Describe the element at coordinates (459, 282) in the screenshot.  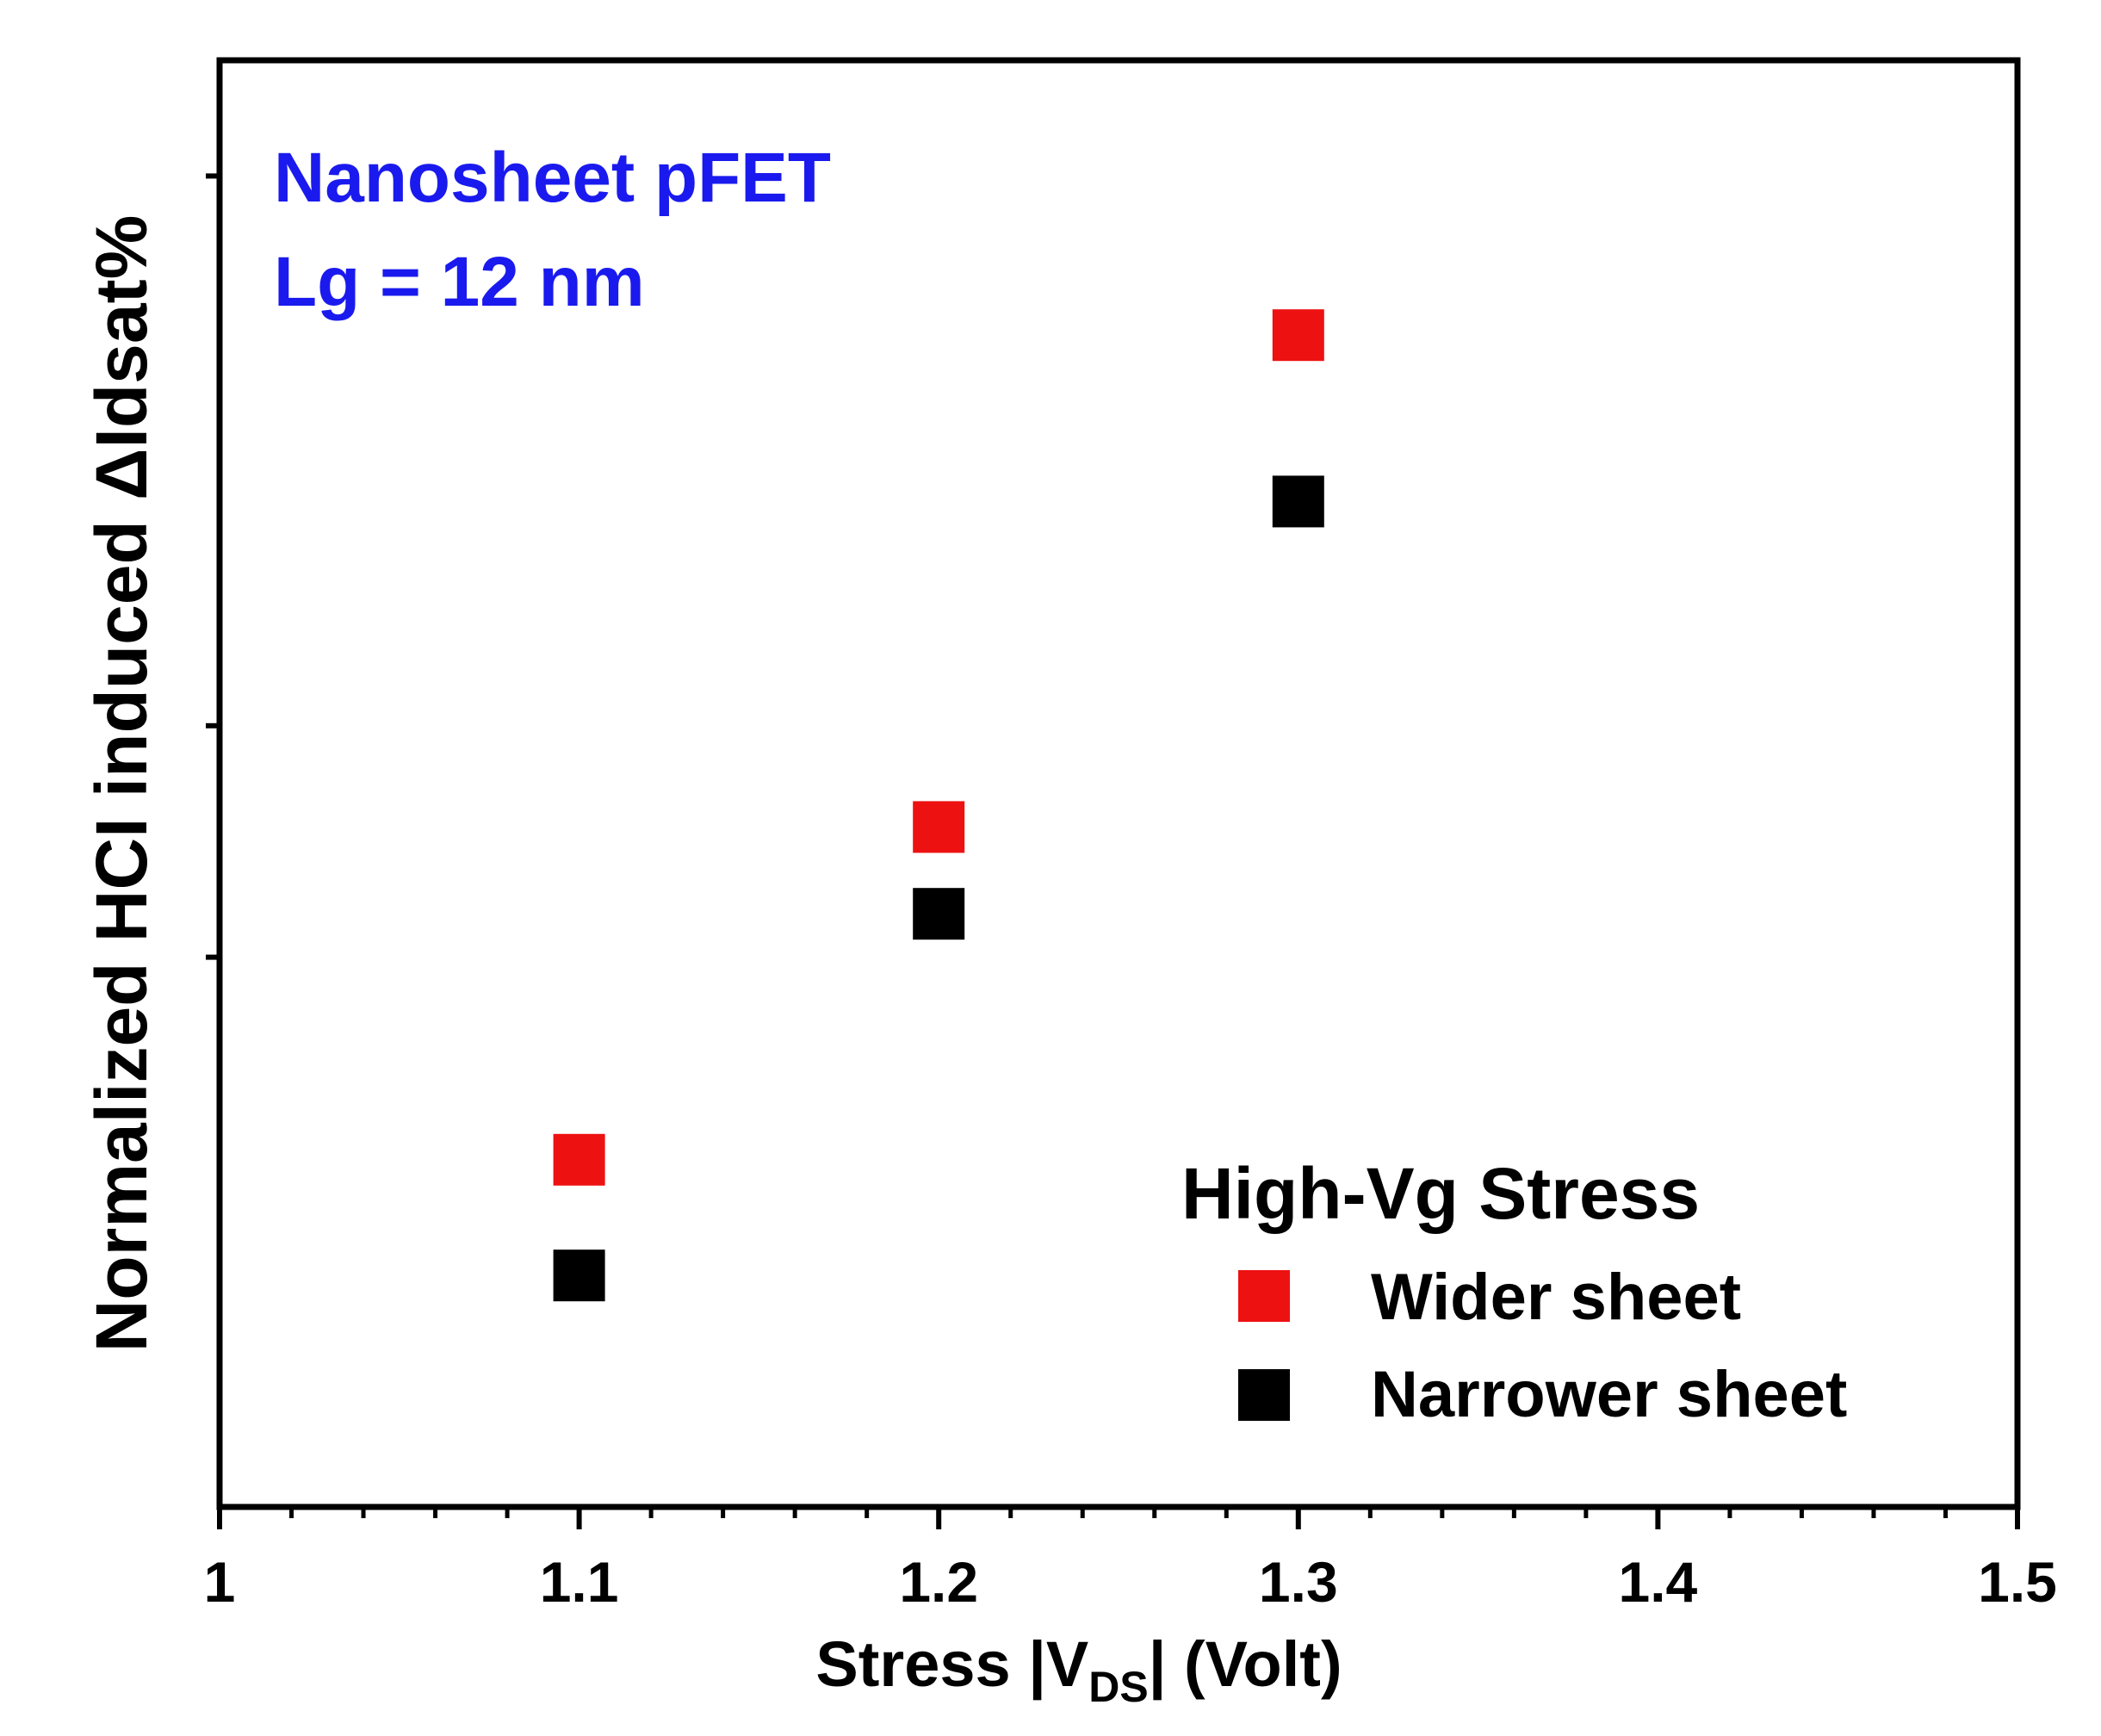
I see `annotation-gate-length: Lg = 12 nm` at that location.